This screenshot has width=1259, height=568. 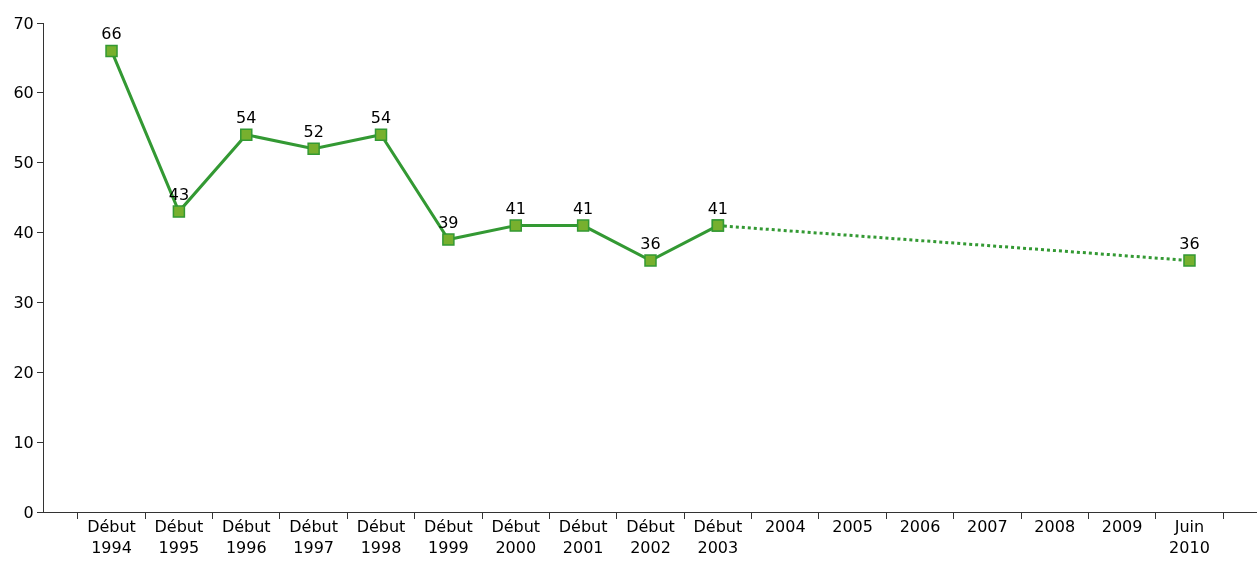 I want to click on x-tick-label: Début 1996, so click(x=246, y=537).